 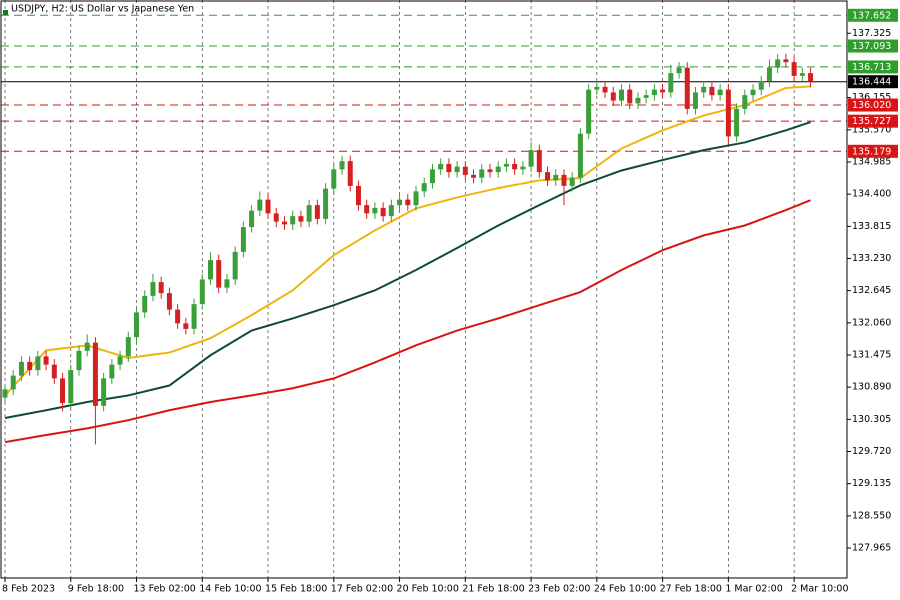 I want to click on chart-title: USDJPY, H2: US Dollar vs Japanese Yen, so click(x=102, y=9).